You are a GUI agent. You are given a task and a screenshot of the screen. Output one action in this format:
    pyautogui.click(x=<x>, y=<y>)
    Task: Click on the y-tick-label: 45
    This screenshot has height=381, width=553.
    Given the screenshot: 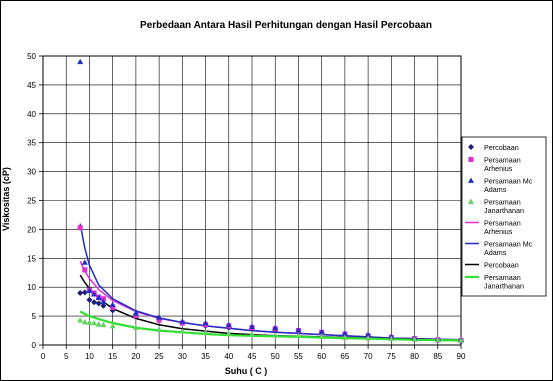 What is the action you would take?
    pyautogui.click(x=31, y=85)
    